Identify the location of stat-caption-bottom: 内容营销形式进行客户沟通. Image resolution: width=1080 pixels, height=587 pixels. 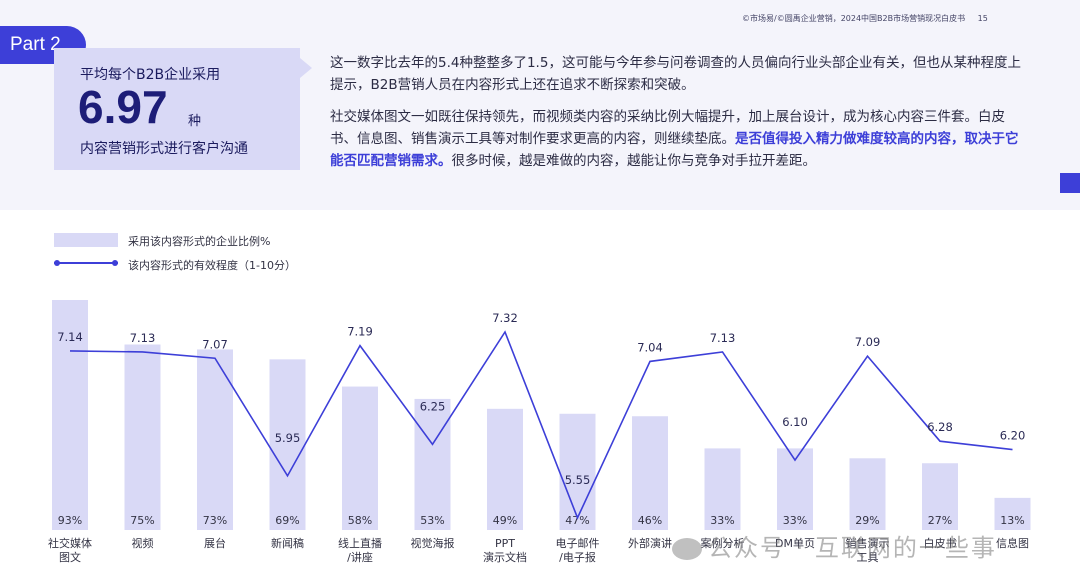
(164, 149).